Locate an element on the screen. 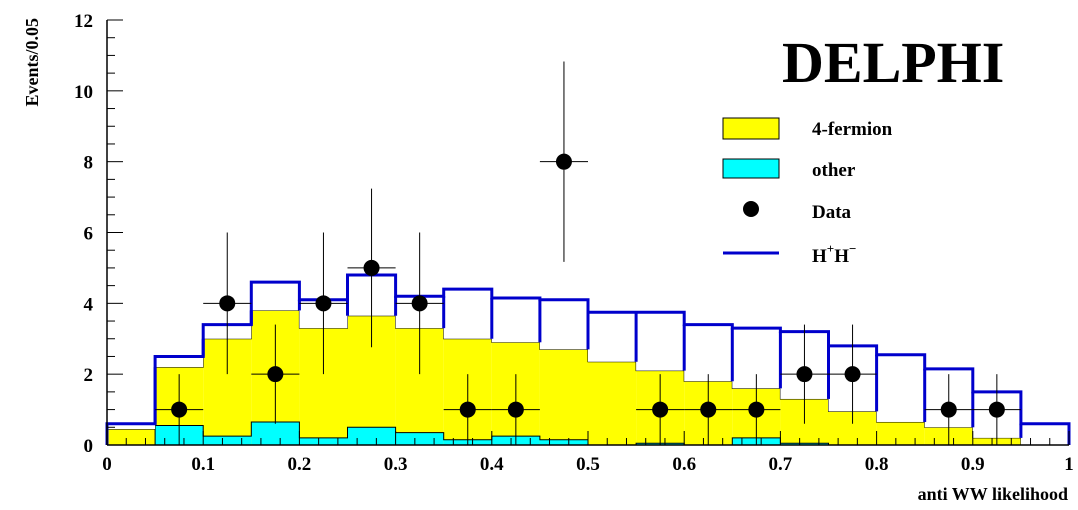 The width and height of the screenshot is (1078, 510). legend-label-data: Data is located at coordinates (832, 212).